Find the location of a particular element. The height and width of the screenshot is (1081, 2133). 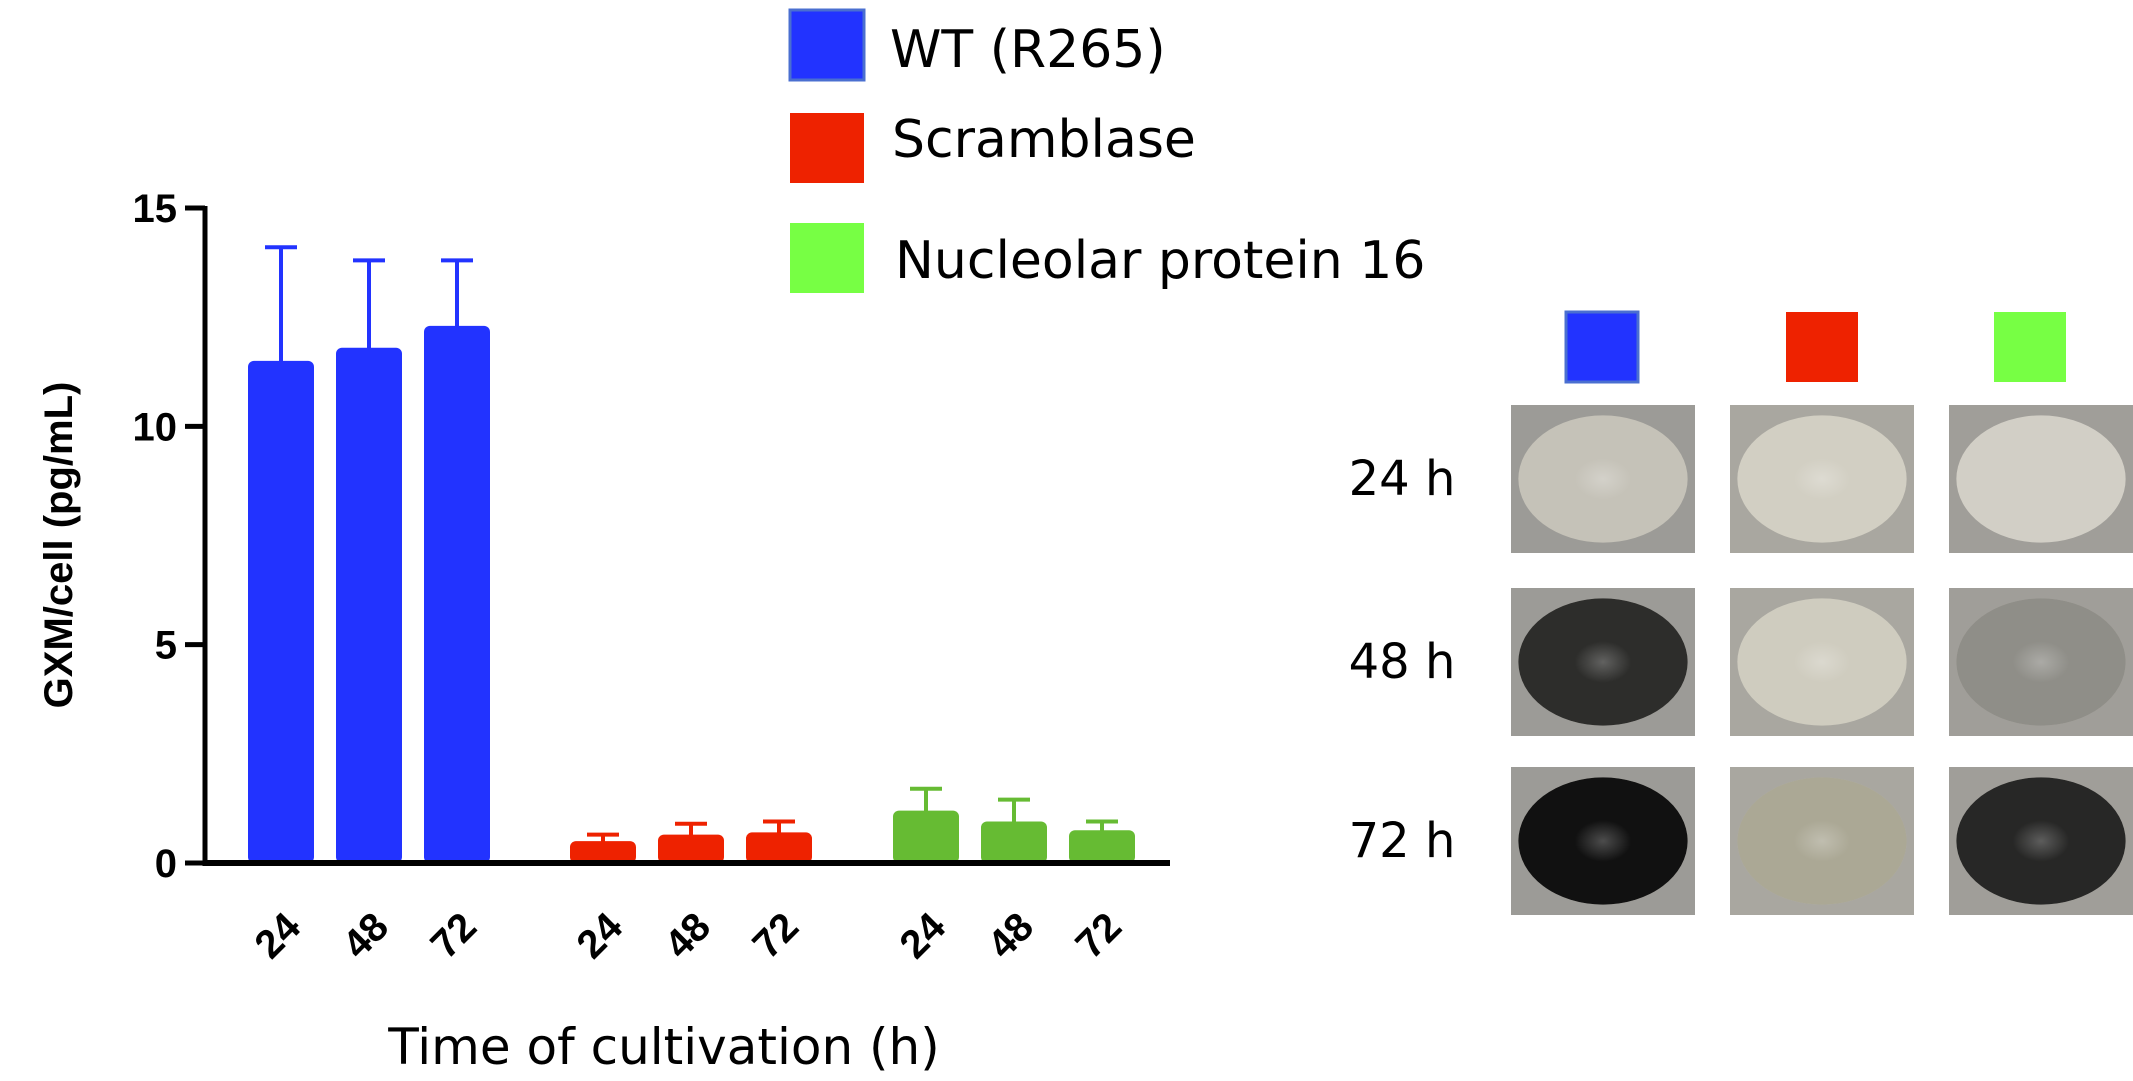

legend-label-nucleolar: Nucleolar protein 16 is located at coordinates (1160, 261).